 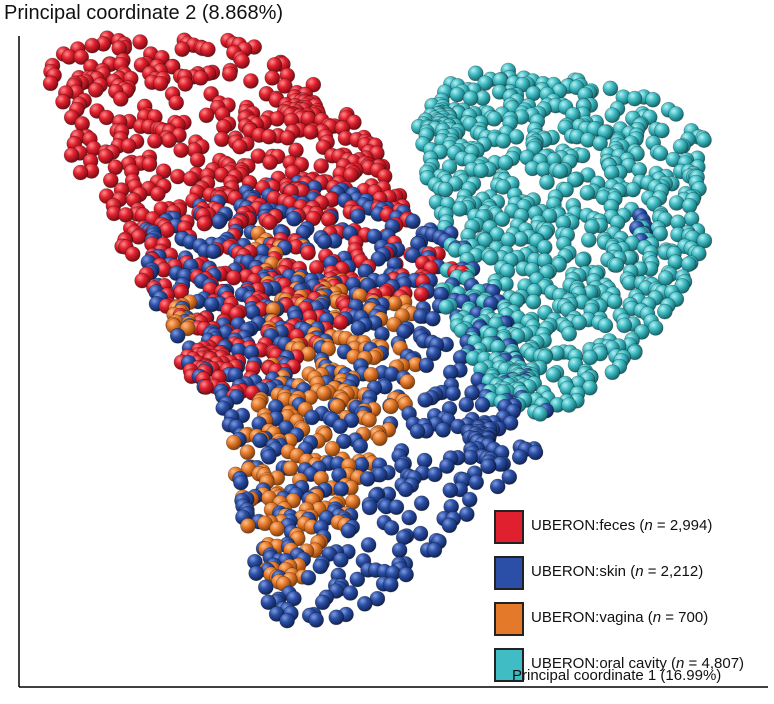 I want to click on legend-label-oral-cavity: UBERON:oral cavity, so click(x=599, y=663).